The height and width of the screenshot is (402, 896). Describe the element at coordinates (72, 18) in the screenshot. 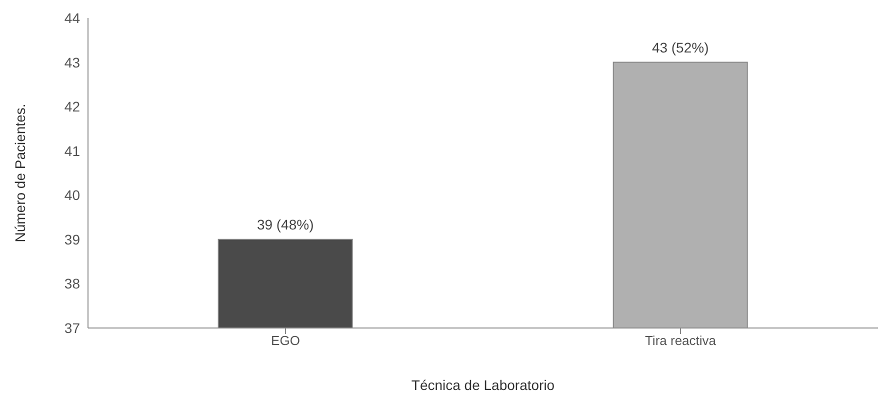

I see `y-tick-label: 44` at that location.